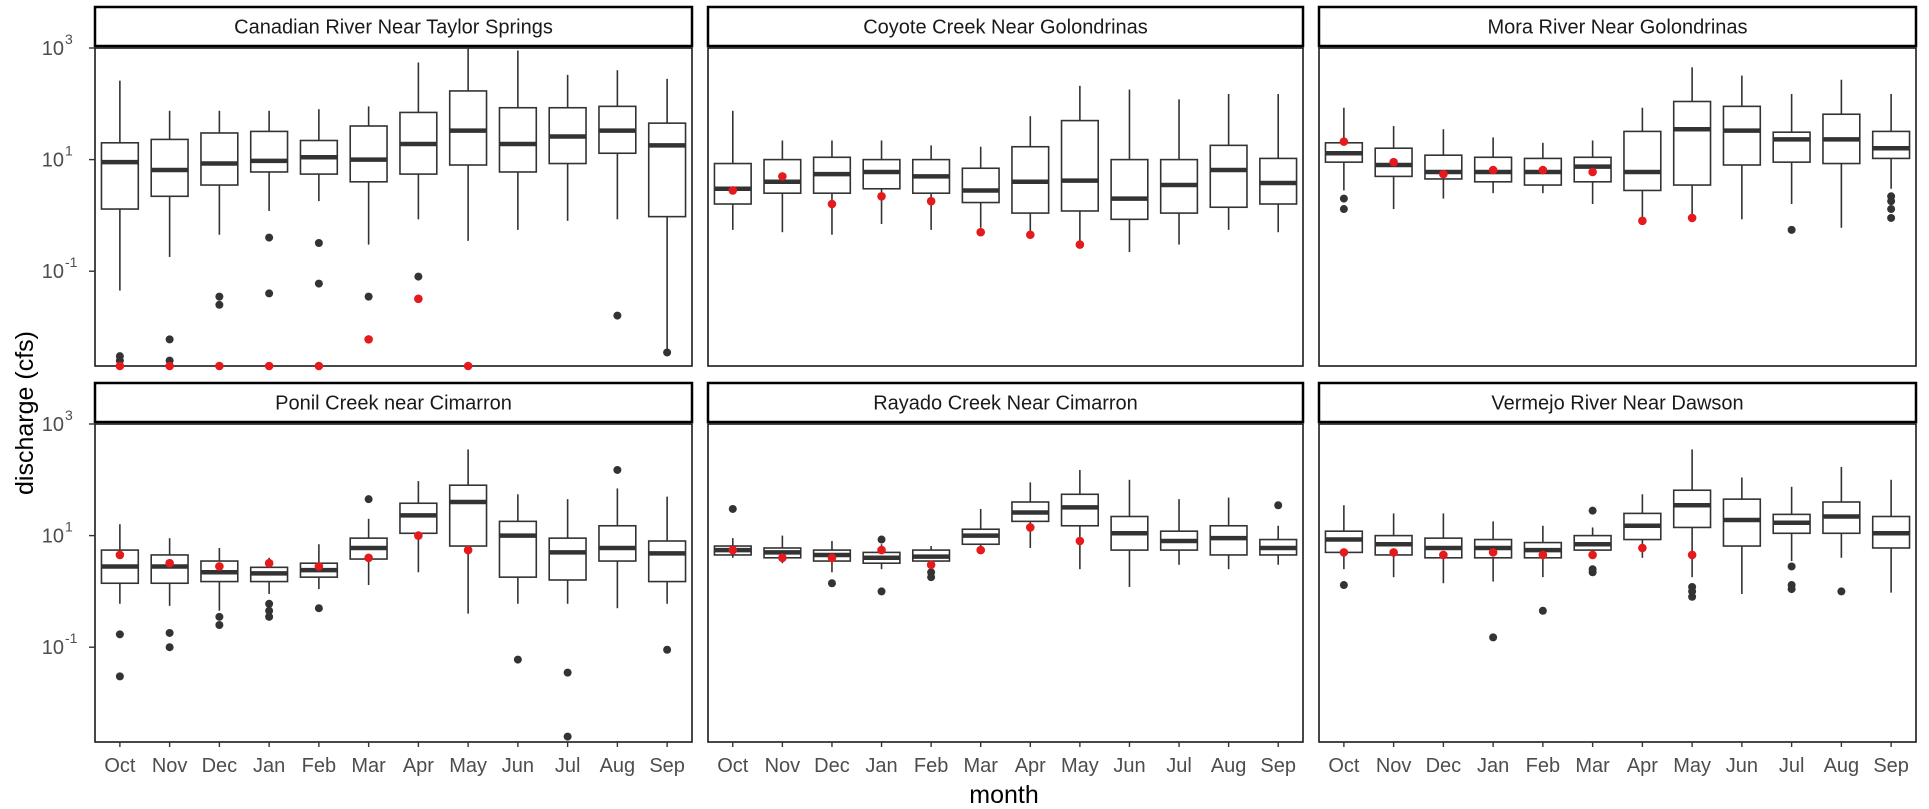 The width and height of the screenshot is (1929, 809). What do you see at coordinates (393, 562) in the screenshot?
I see `facet-panel: Ponil Creek near Cimarron` at bounding box center [393, 562].